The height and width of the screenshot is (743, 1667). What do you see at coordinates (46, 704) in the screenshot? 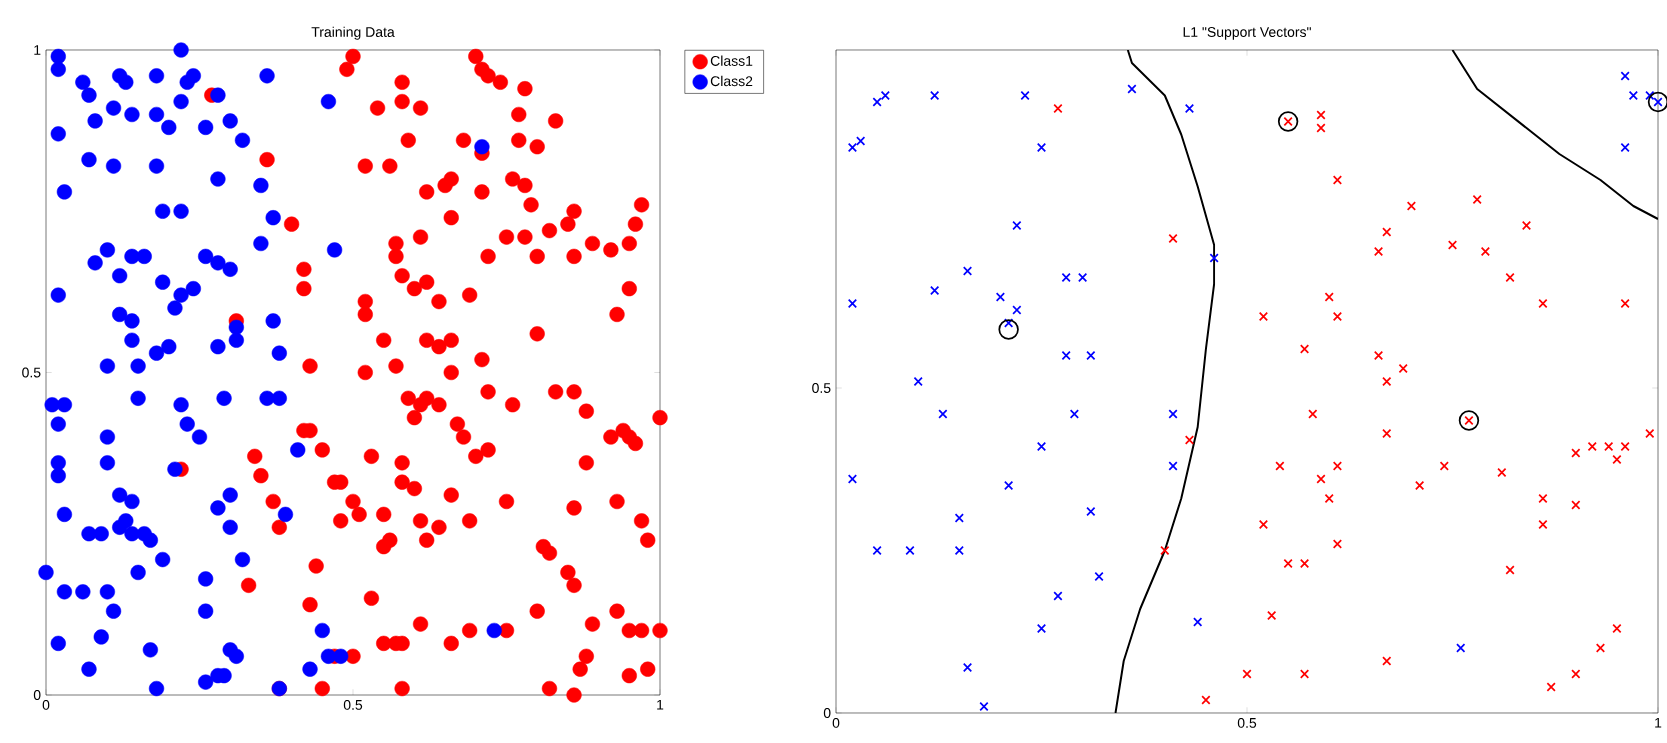
I see `x-tick-label: 0` at bounding box center [46, 704].